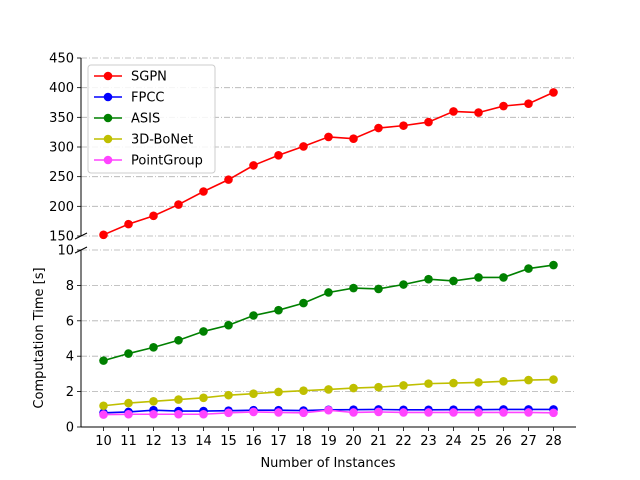 This screenshot has height=480, width=640. What do you see at coordinates (61, 118) in the screenshot?
I see `y-tick-label: 350` at bounding box center [61, 118].